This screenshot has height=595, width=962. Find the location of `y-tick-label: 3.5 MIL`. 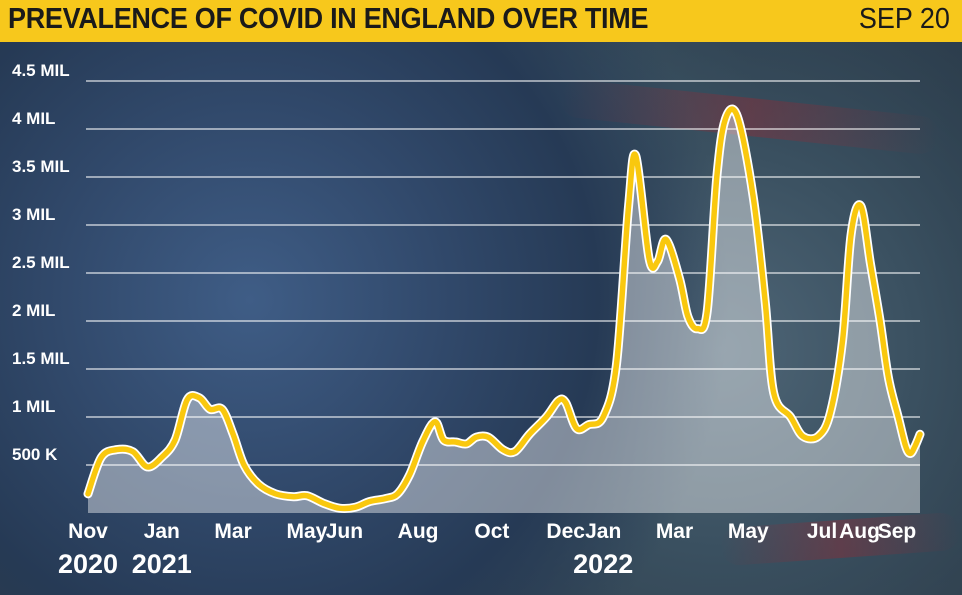

y-tick-label: 3.5 MIL is located at coordinates (41, 166).